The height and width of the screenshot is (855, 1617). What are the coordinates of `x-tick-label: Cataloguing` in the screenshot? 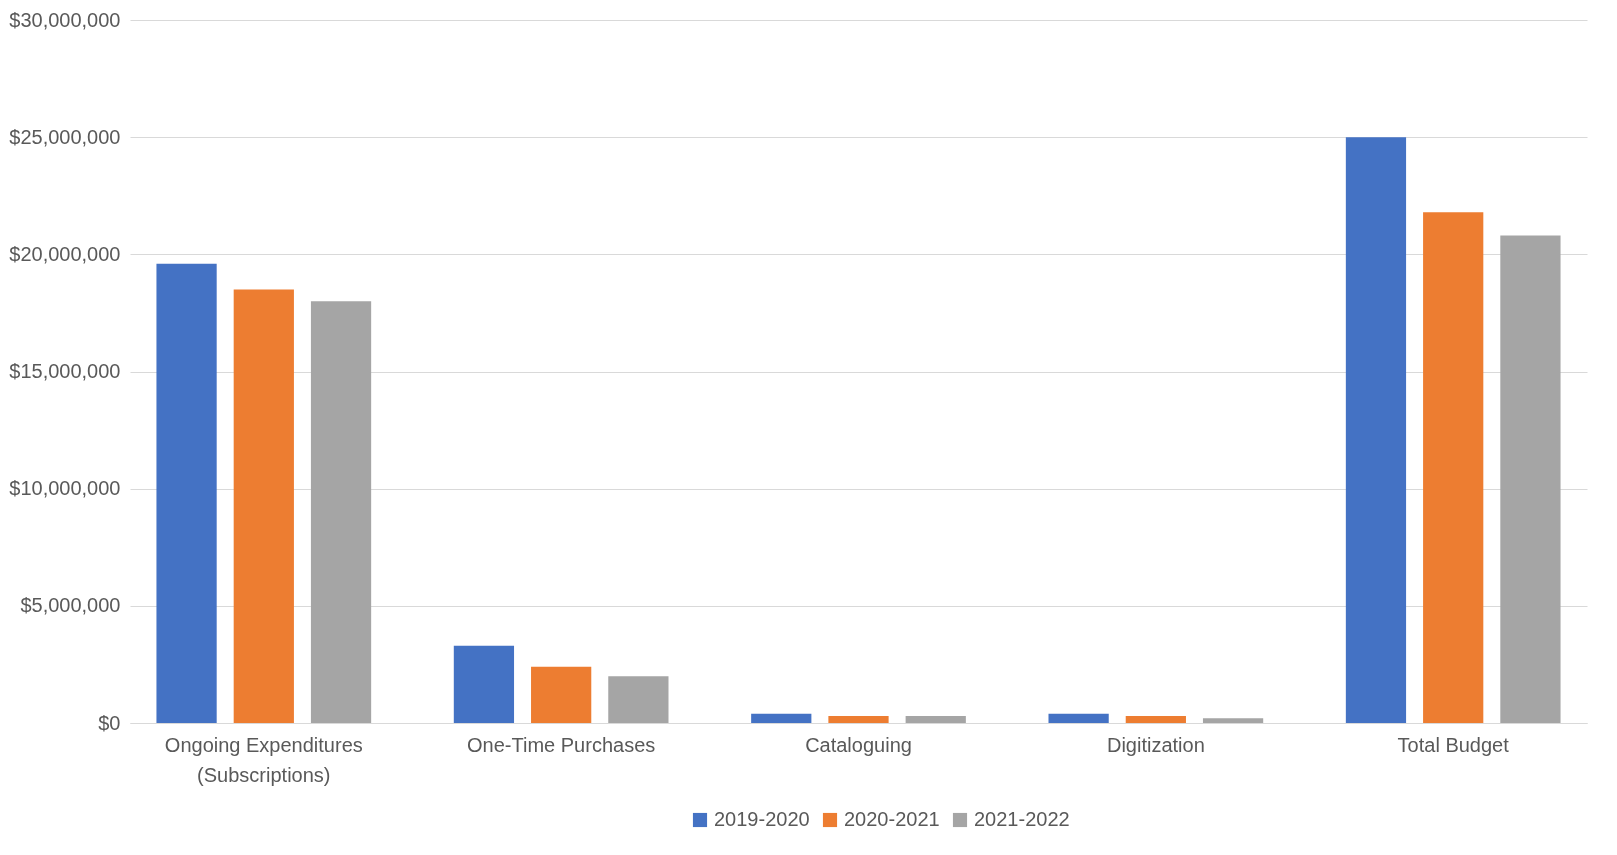 It's located at (858, 744).